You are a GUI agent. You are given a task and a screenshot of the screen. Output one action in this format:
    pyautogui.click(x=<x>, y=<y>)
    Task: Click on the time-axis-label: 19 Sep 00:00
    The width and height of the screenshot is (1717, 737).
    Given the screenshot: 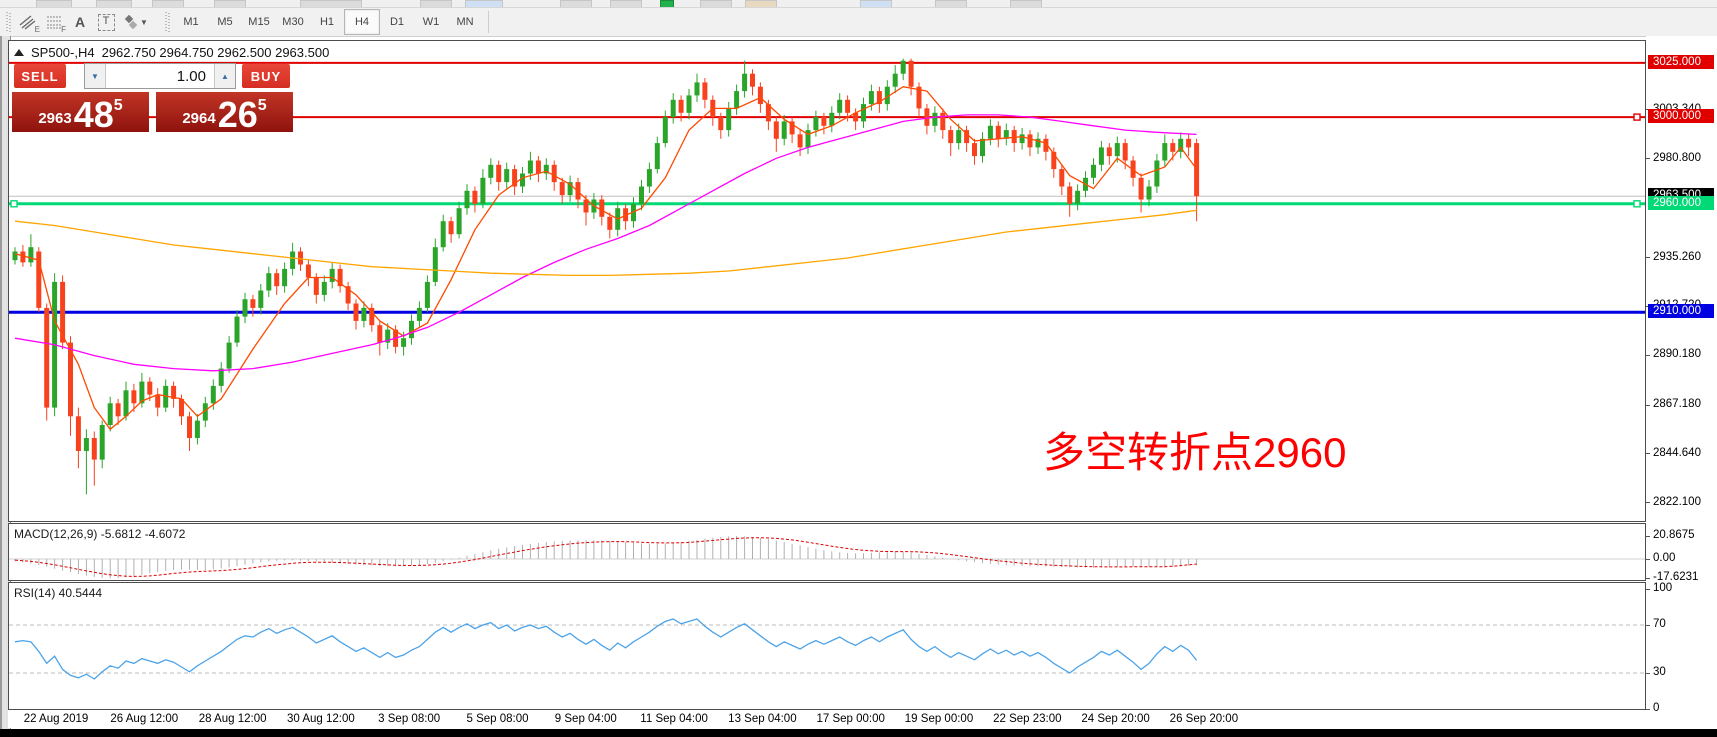 What is the action you would take?
    pyautogui.click(x=939, y=719)
    